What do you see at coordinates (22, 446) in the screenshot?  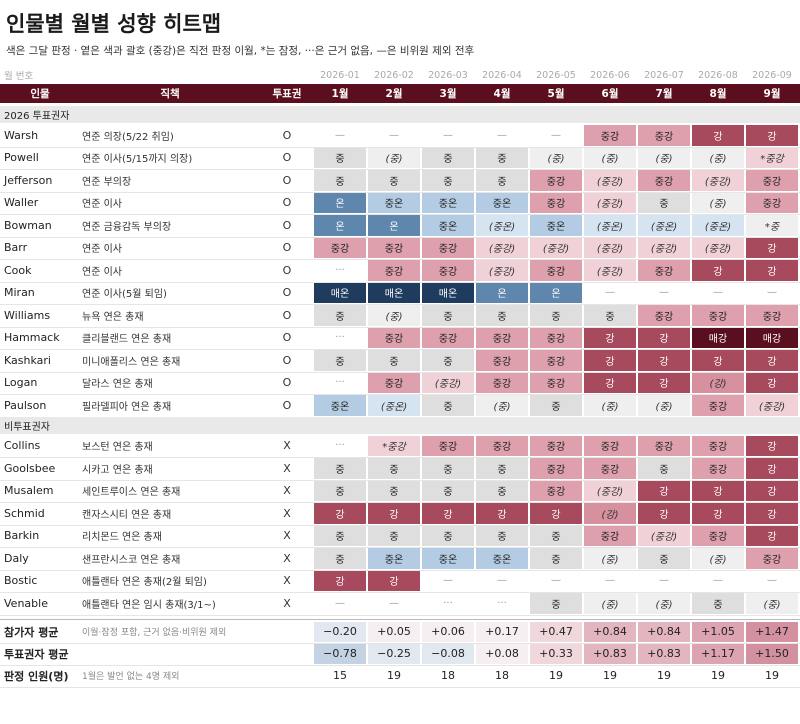 I see `person-name: Collins` at bounding box center [22, 446].